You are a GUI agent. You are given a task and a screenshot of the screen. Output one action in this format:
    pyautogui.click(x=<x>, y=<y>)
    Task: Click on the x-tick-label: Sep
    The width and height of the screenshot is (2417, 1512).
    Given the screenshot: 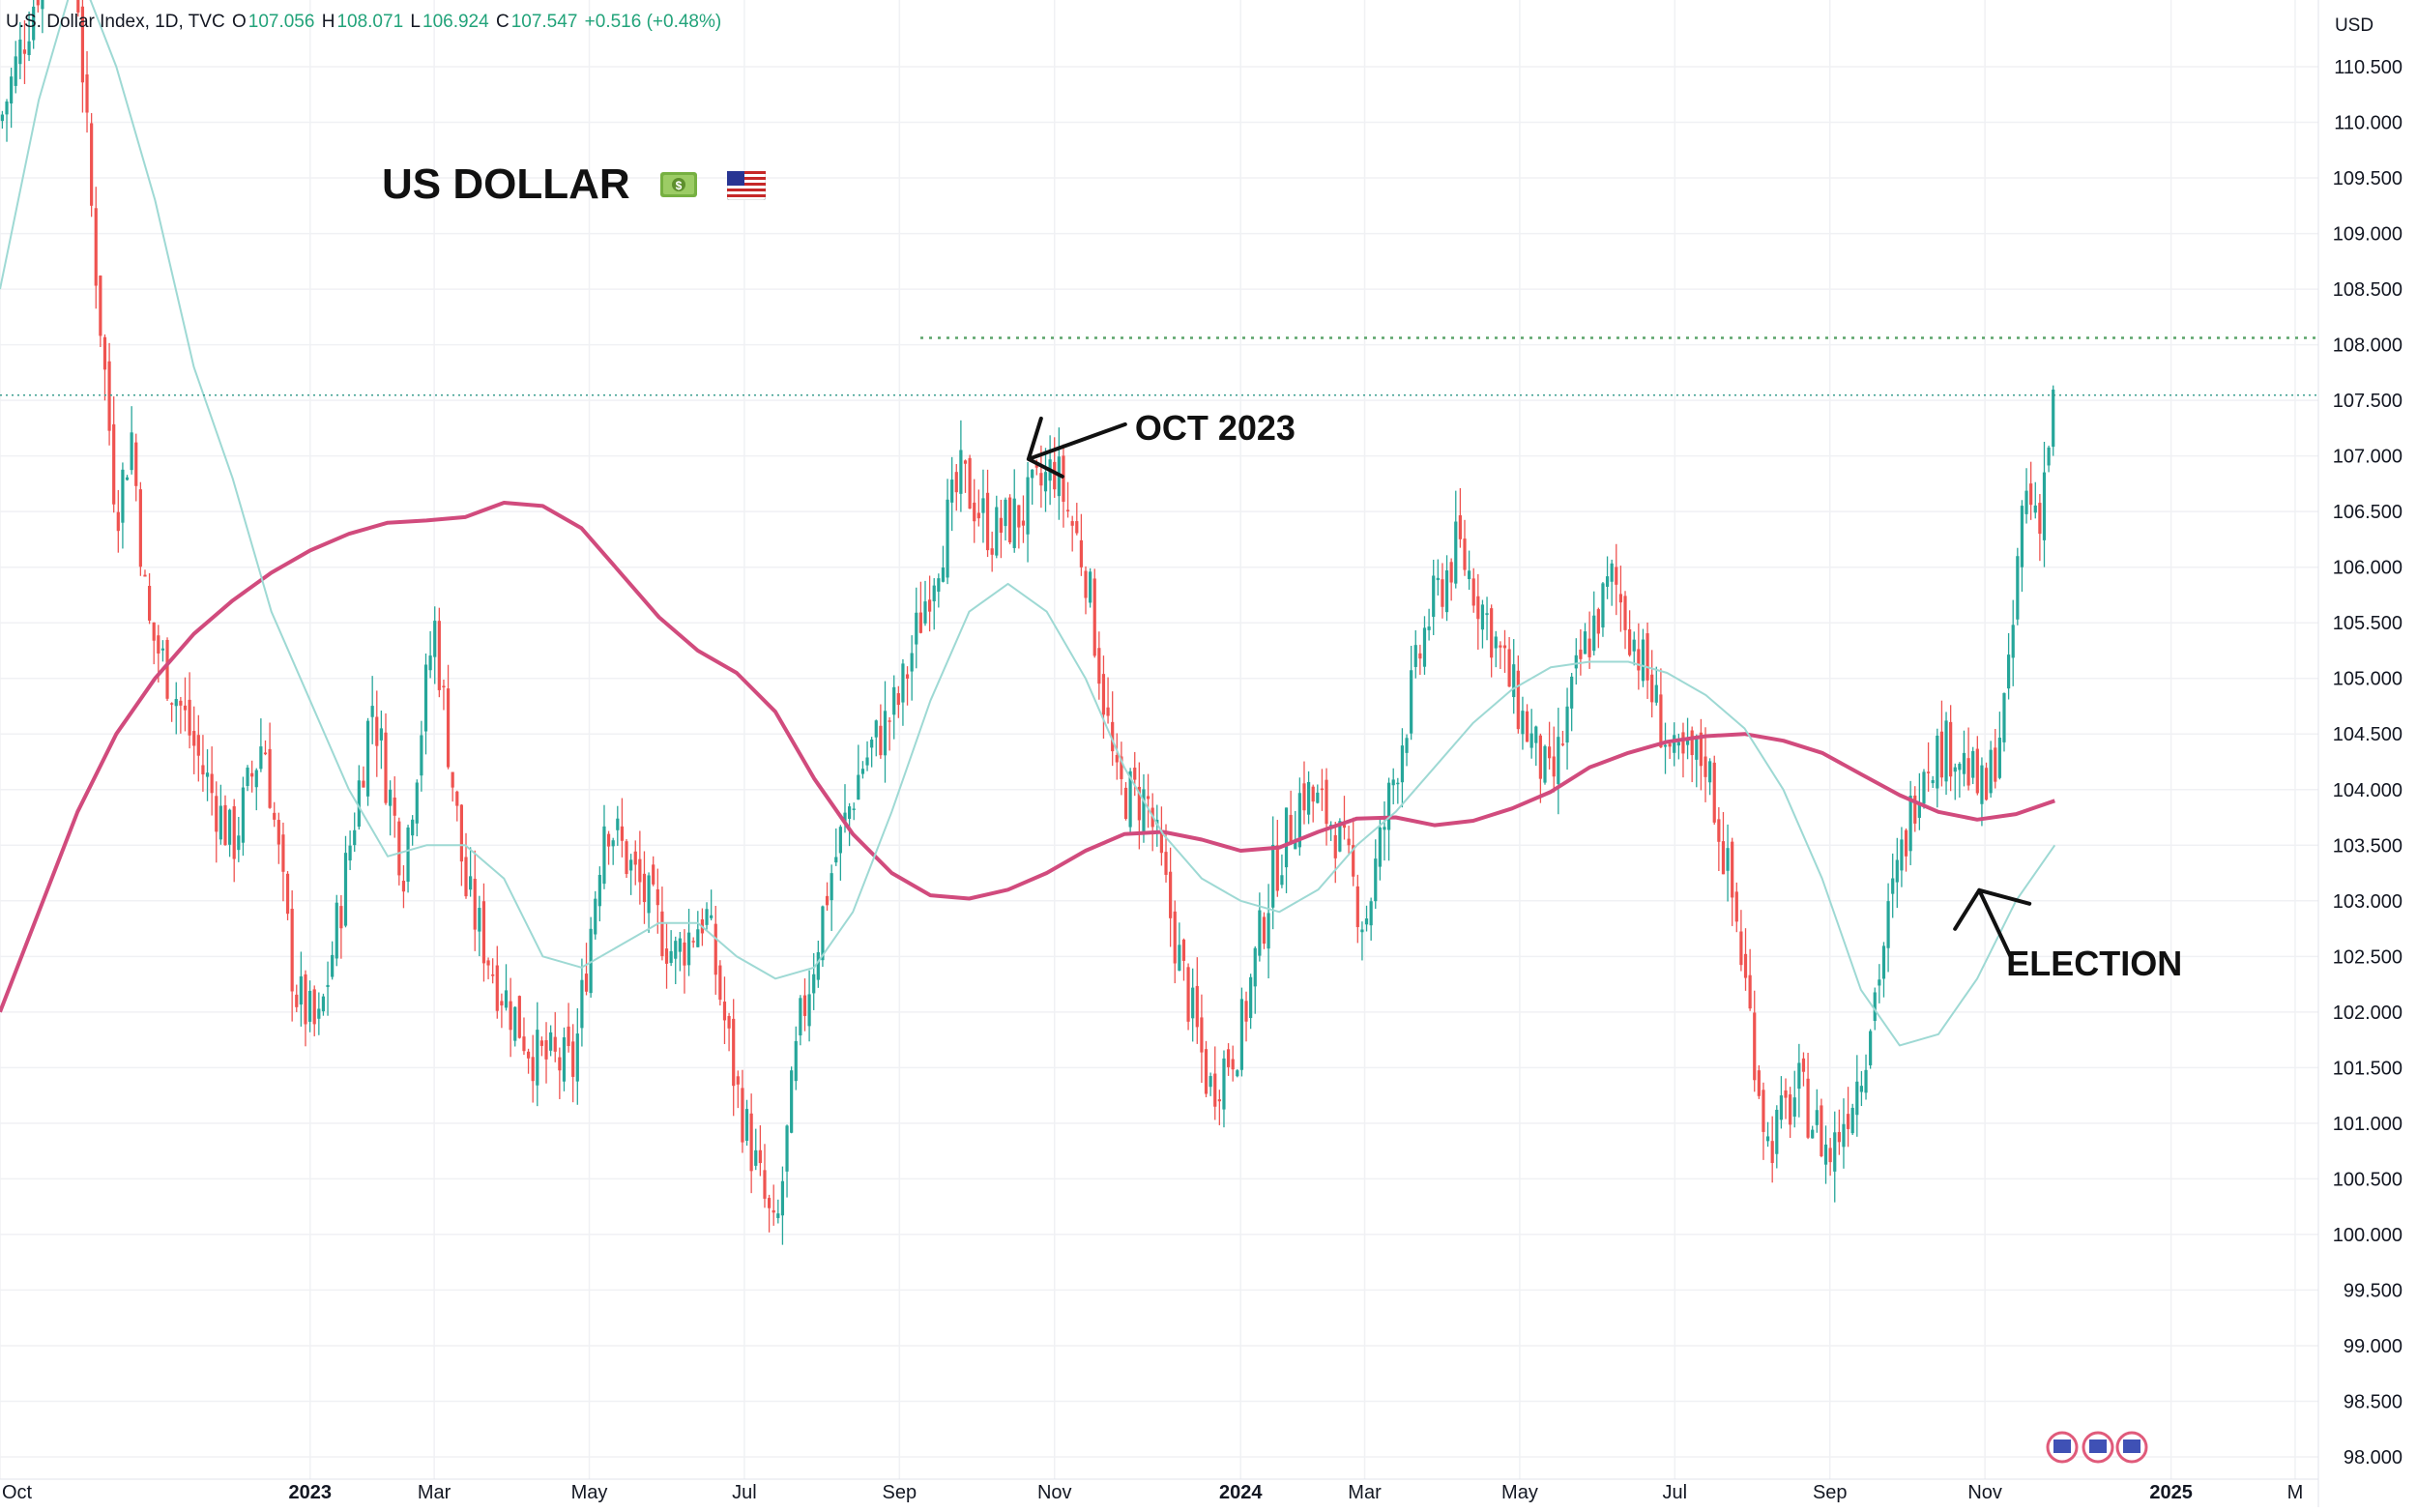 What is the action you would take?
    pyautogui.click(x=900, y=1492)
    